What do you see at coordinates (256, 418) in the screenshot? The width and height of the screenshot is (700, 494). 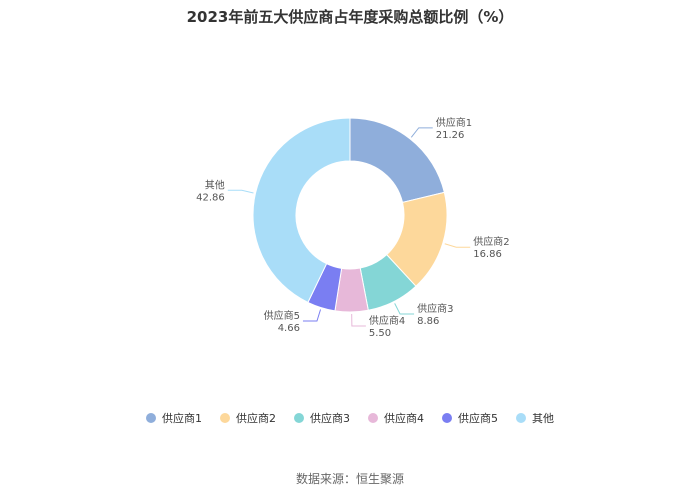 I see `legend-label-2: 供应商2` at bounding box center [256, 418].